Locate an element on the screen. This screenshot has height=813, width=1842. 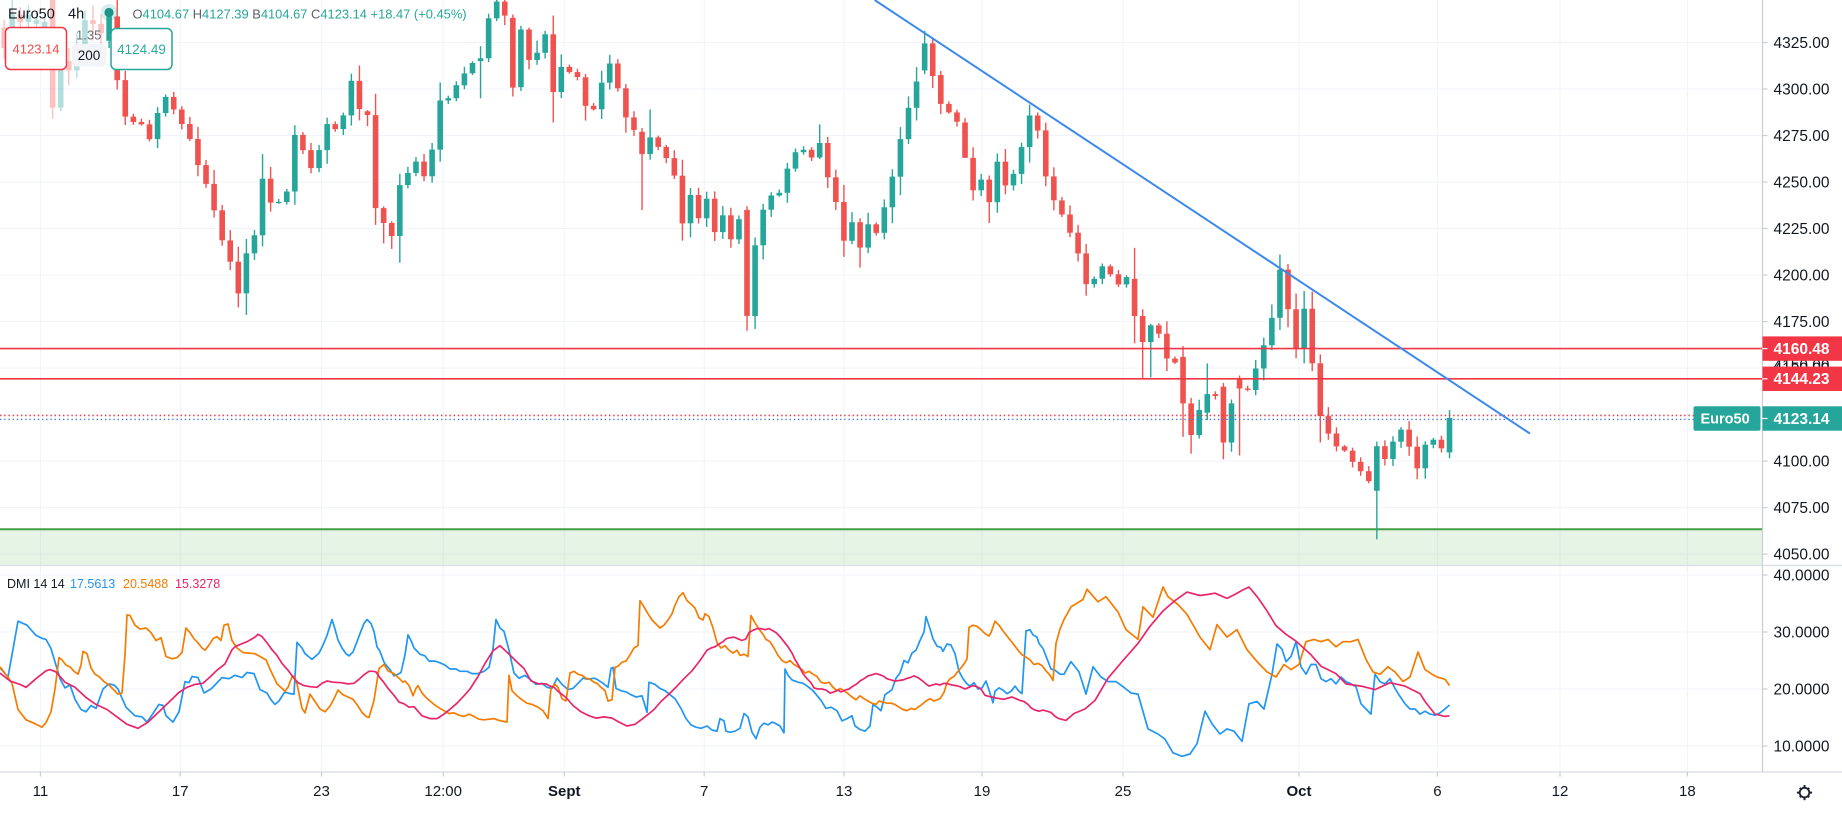
svg-text: DMI 14 14 is located at coordinates (36, 584).